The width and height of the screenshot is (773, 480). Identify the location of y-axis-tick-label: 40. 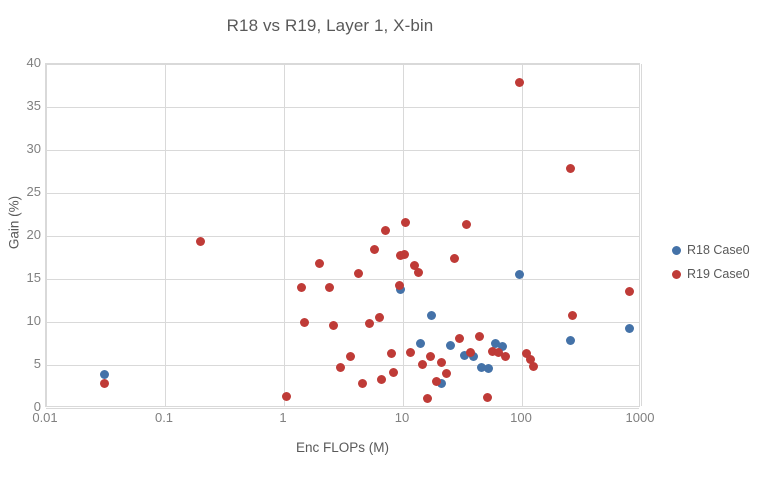
(33, 62).